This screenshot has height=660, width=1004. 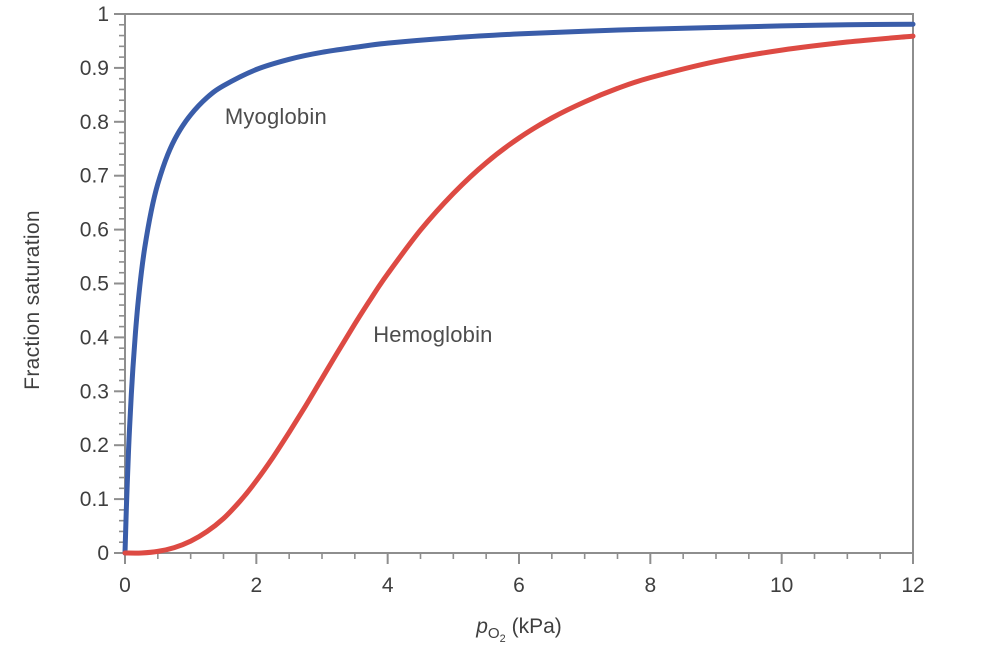 I want to click on x-tick-label: 2, so click(x=256, y=585).